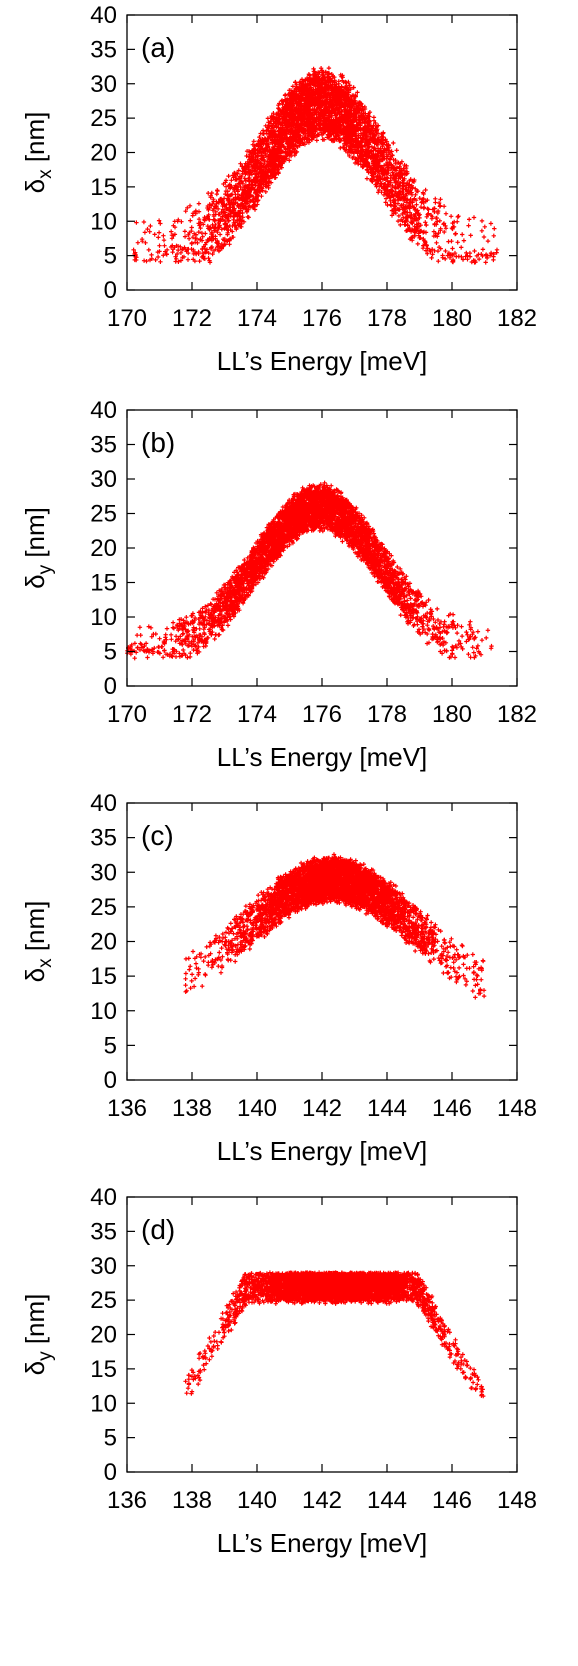  I want to click on panel-label: (b), so click(158, 442).